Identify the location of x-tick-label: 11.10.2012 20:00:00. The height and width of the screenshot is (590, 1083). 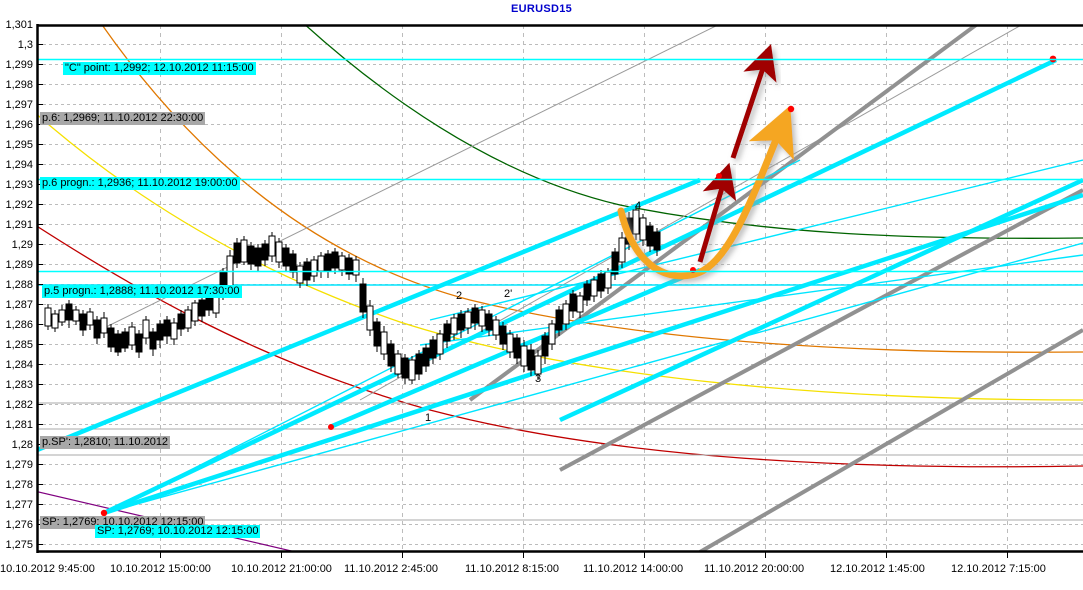
(754, 569).